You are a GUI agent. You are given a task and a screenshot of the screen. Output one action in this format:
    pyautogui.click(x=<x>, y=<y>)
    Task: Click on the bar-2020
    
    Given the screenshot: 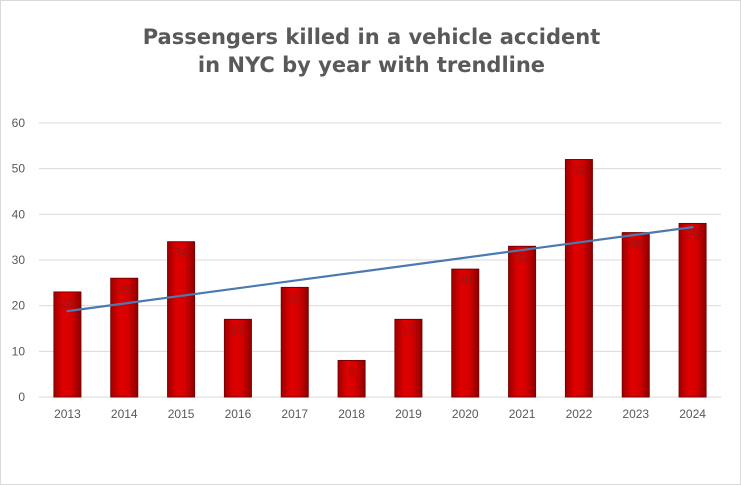 What is the action you would take?
    pyautogui.click(x=465, y=333)
    